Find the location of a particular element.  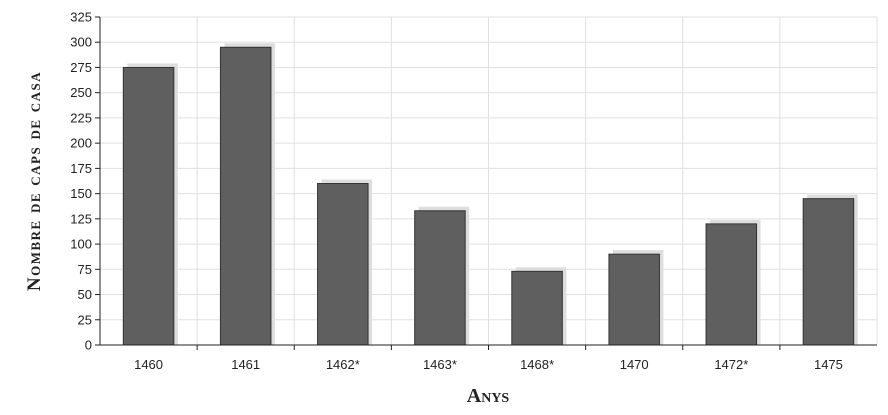

y-tick-label: 250 is located at coordinates (81, 92).